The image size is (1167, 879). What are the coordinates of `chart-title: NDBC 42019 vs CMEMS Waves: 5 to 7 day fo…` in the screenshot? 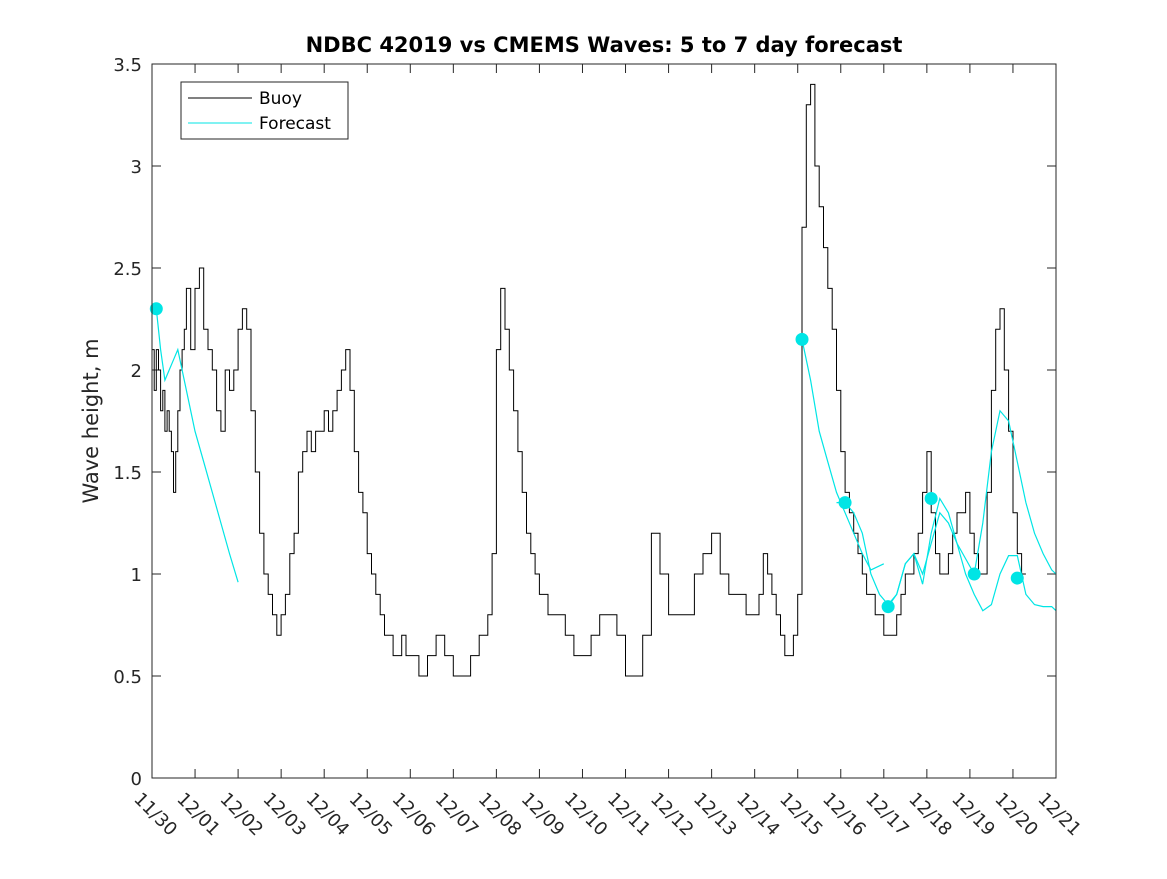 It's located at (604, 45).